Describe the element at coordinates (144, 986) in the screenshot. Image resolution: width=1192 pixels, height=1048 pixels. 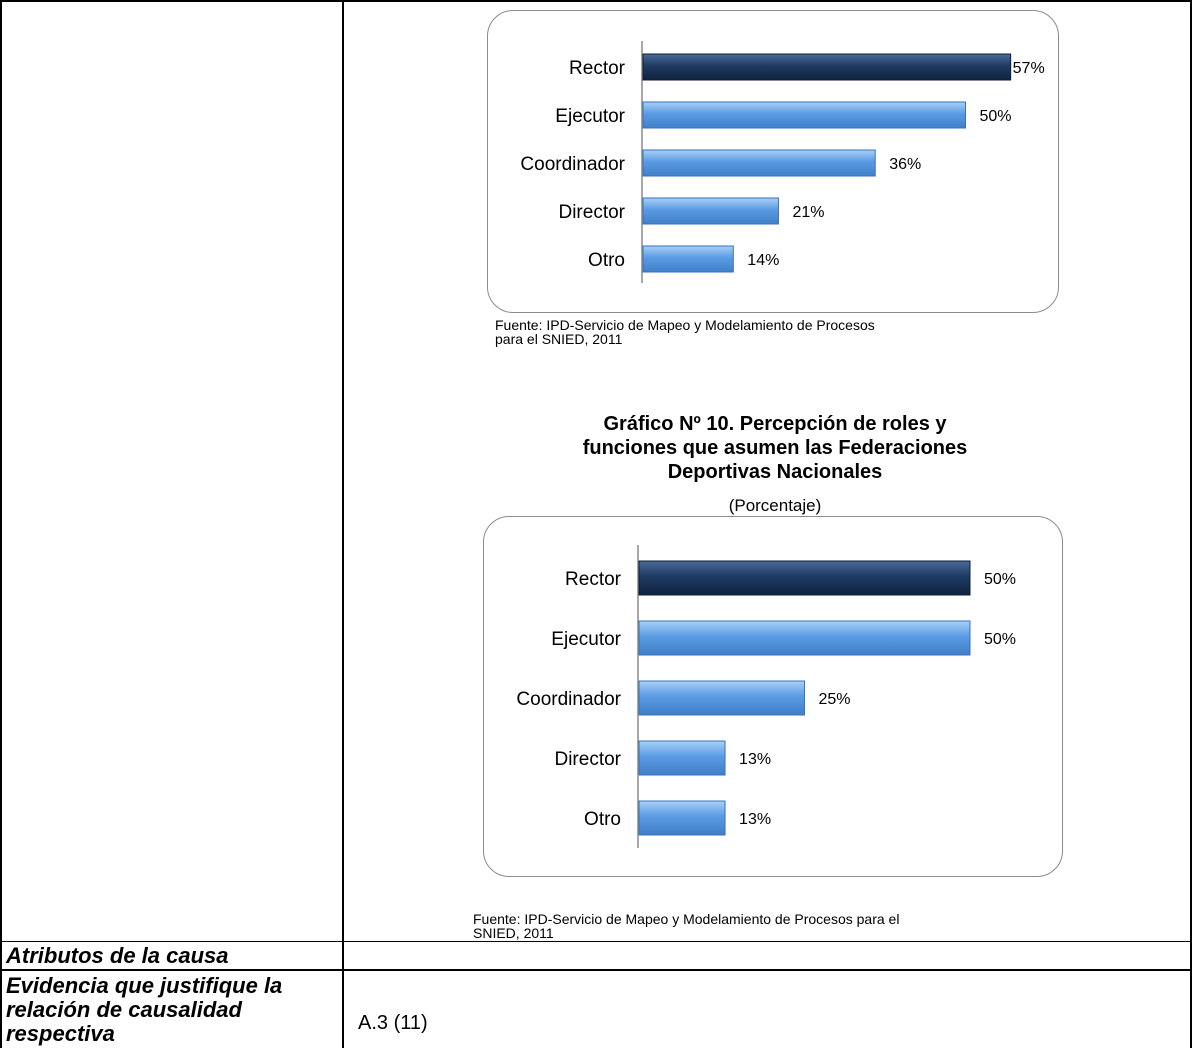
I see `row-label-line: Evidencia que justifique la` at that location.